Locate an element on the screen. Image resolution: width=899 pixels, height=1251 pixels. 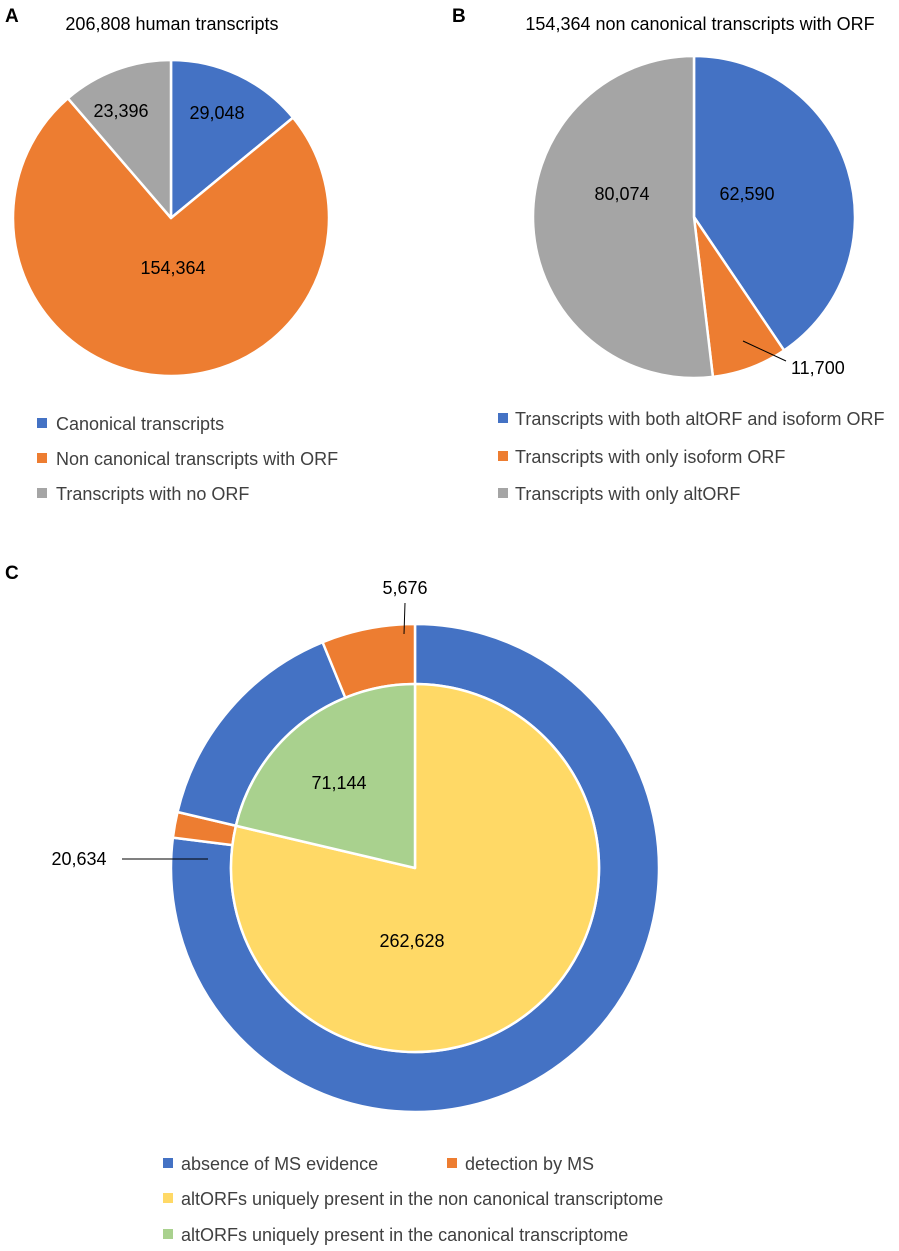
pie-a-labels: 29,048 154,364 23,396 is located at coordinates (168, 189).